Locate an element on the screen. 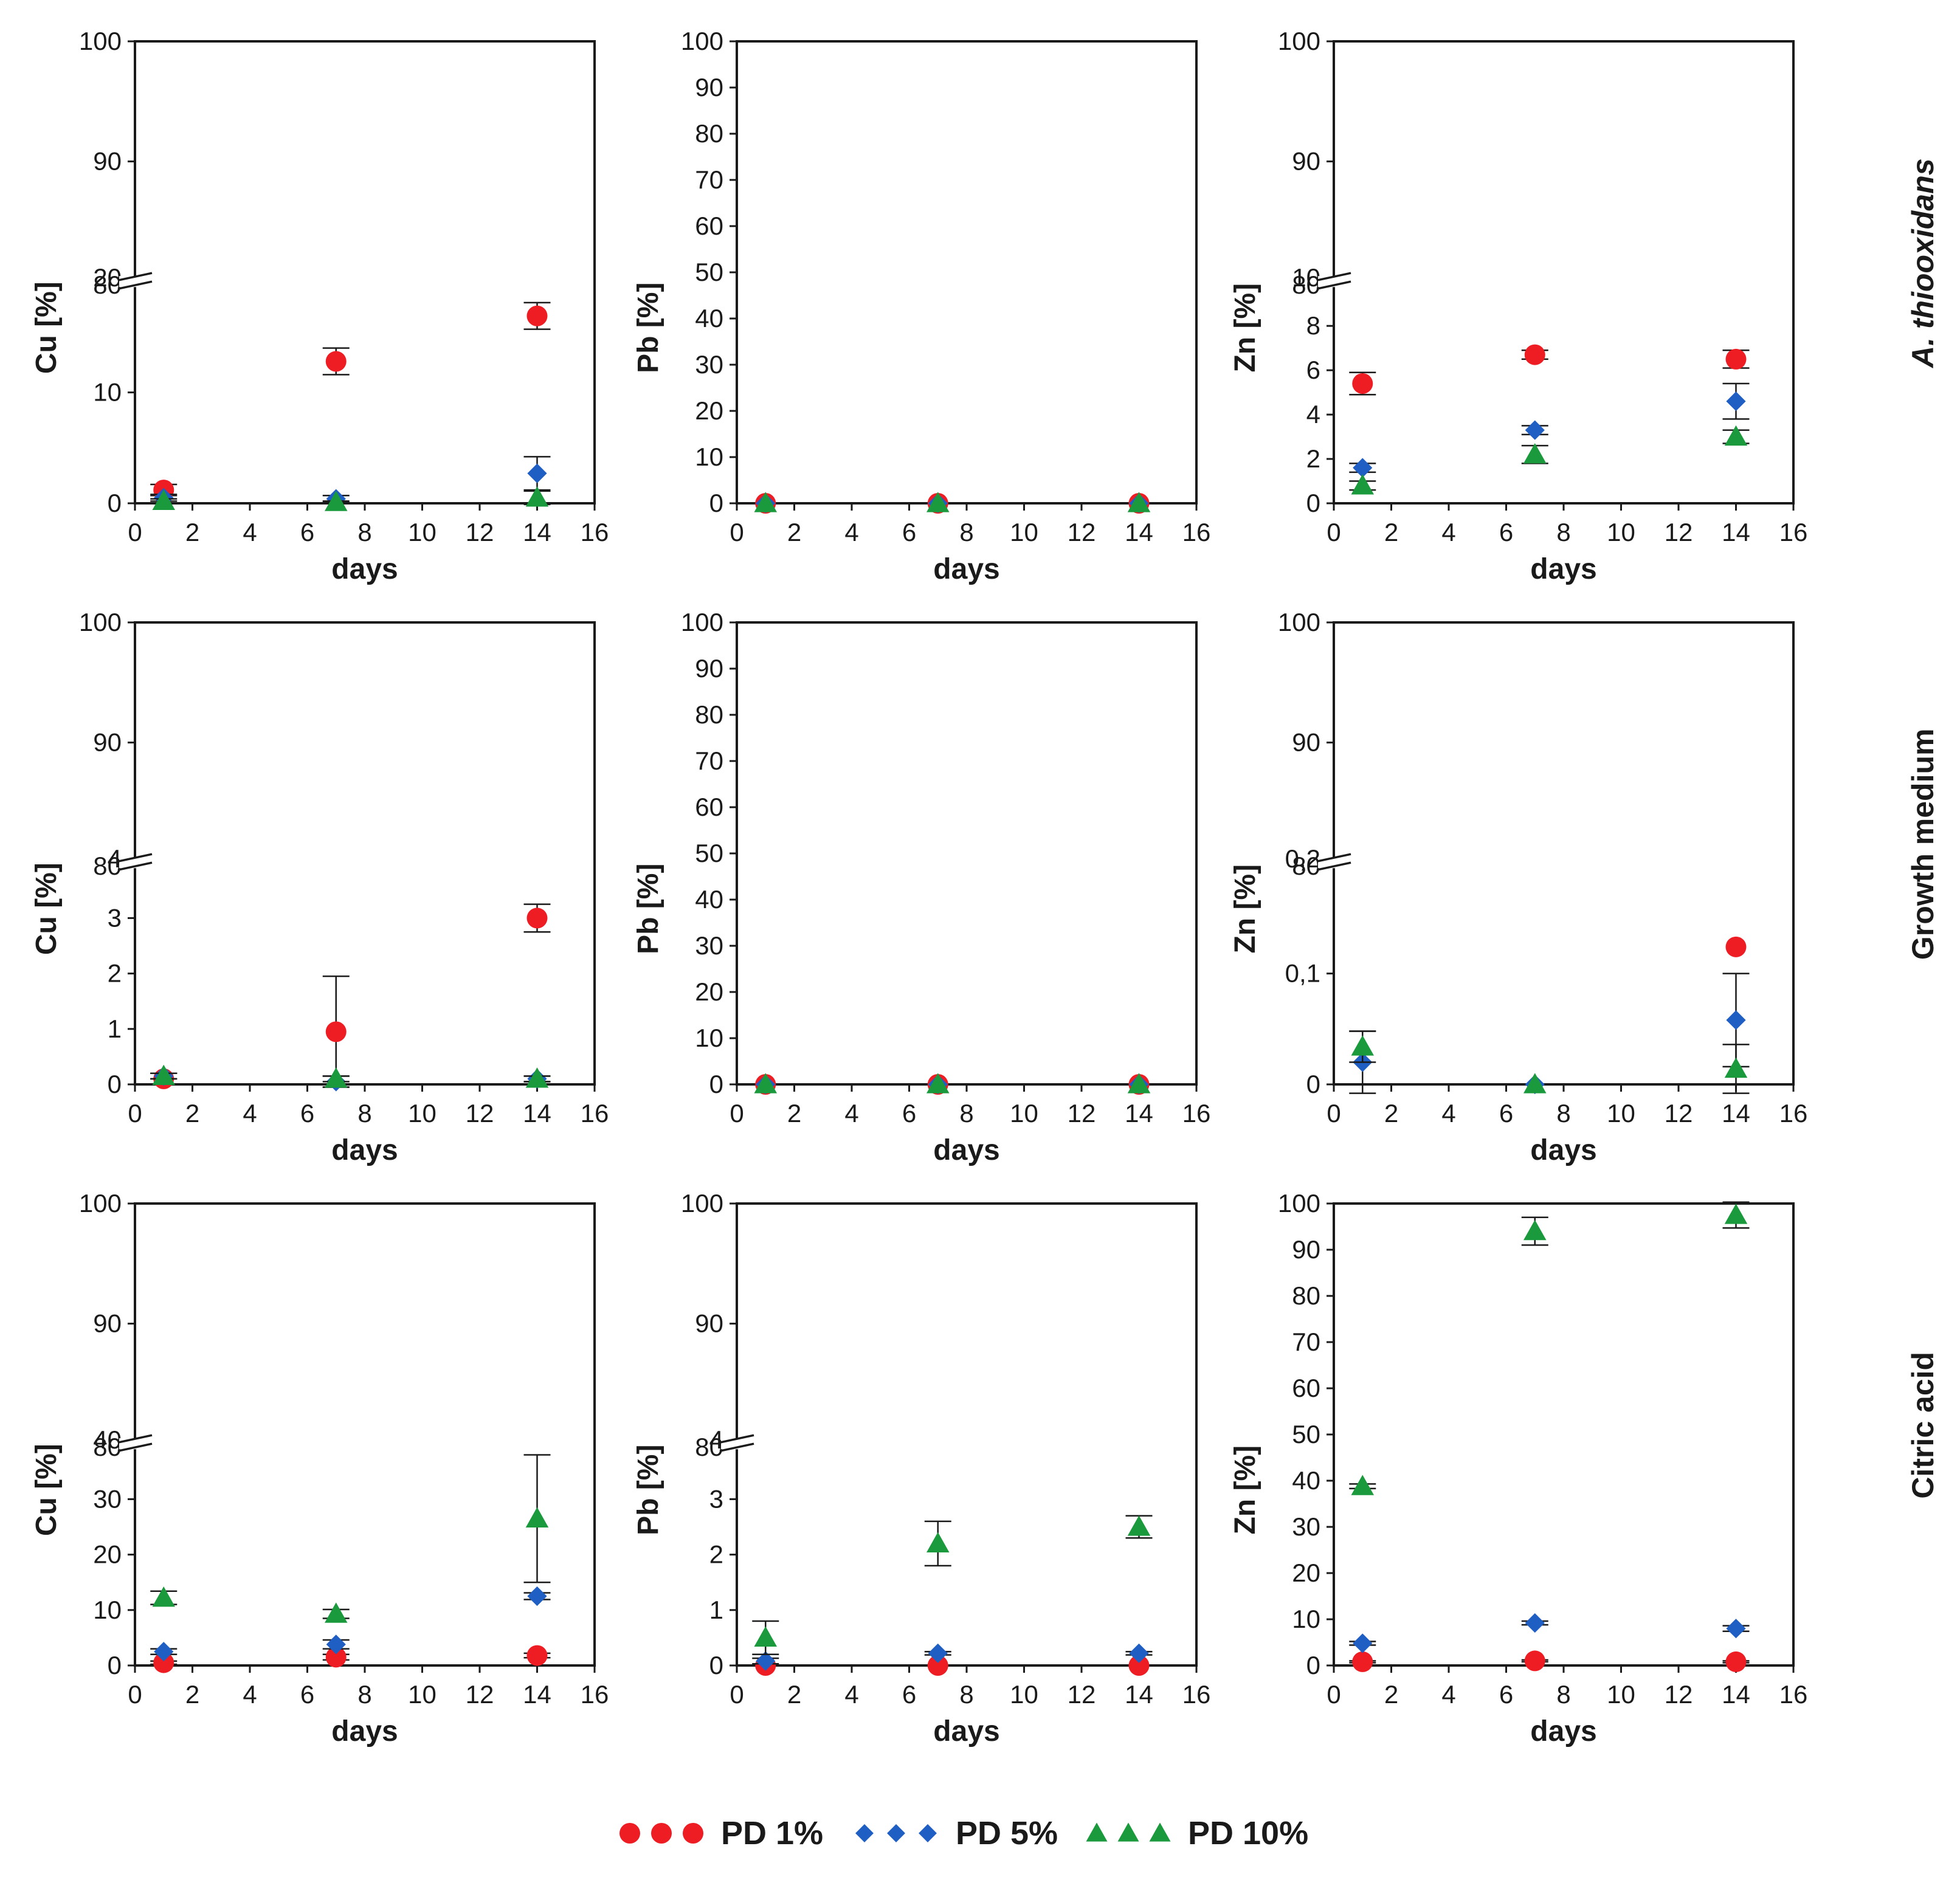 This screenshot has width=1960, height=1877. y-tick-label: 8 is located at coordinates (1313, 326).